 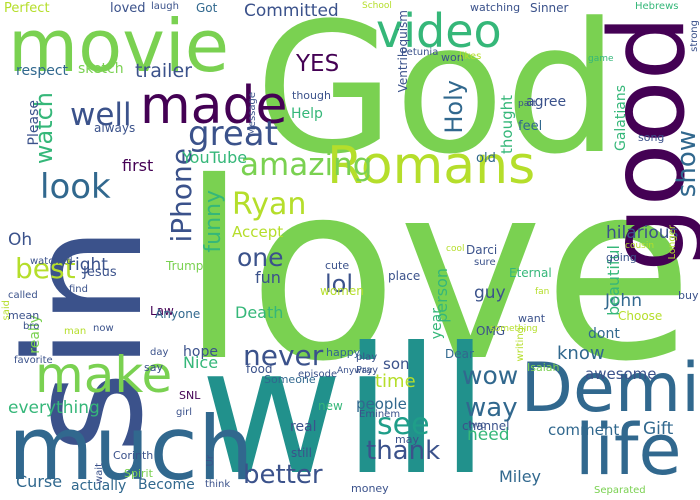 What do you see at coordinates (78, 289) in the screenshot?
I see `cloud-word: find` at bounding box center [78, 289].